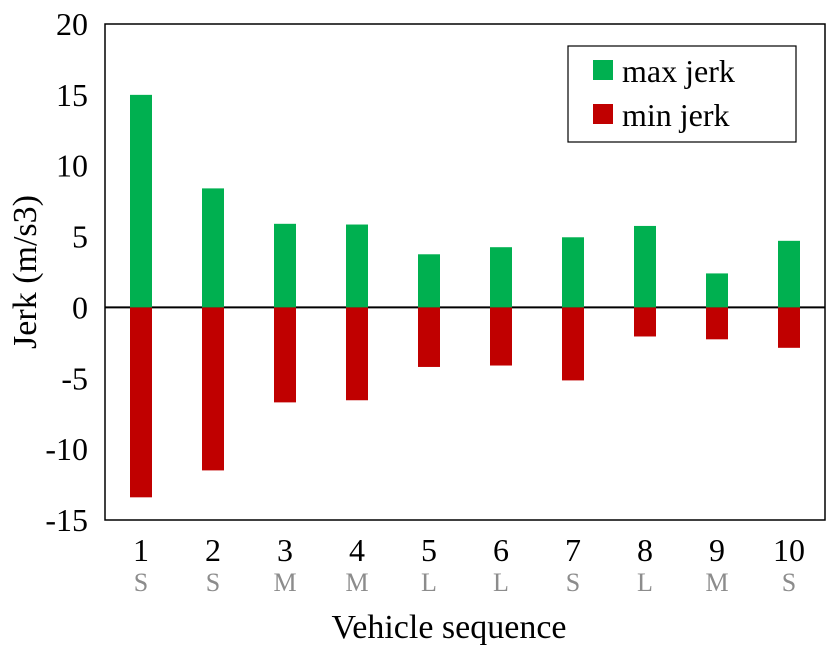 This screenshot has height=658, width=830. What do you see at coordinates (676, 115) in the screenshot?
I see `legend-label-min: min jerk` at bounding box center [676, 115].